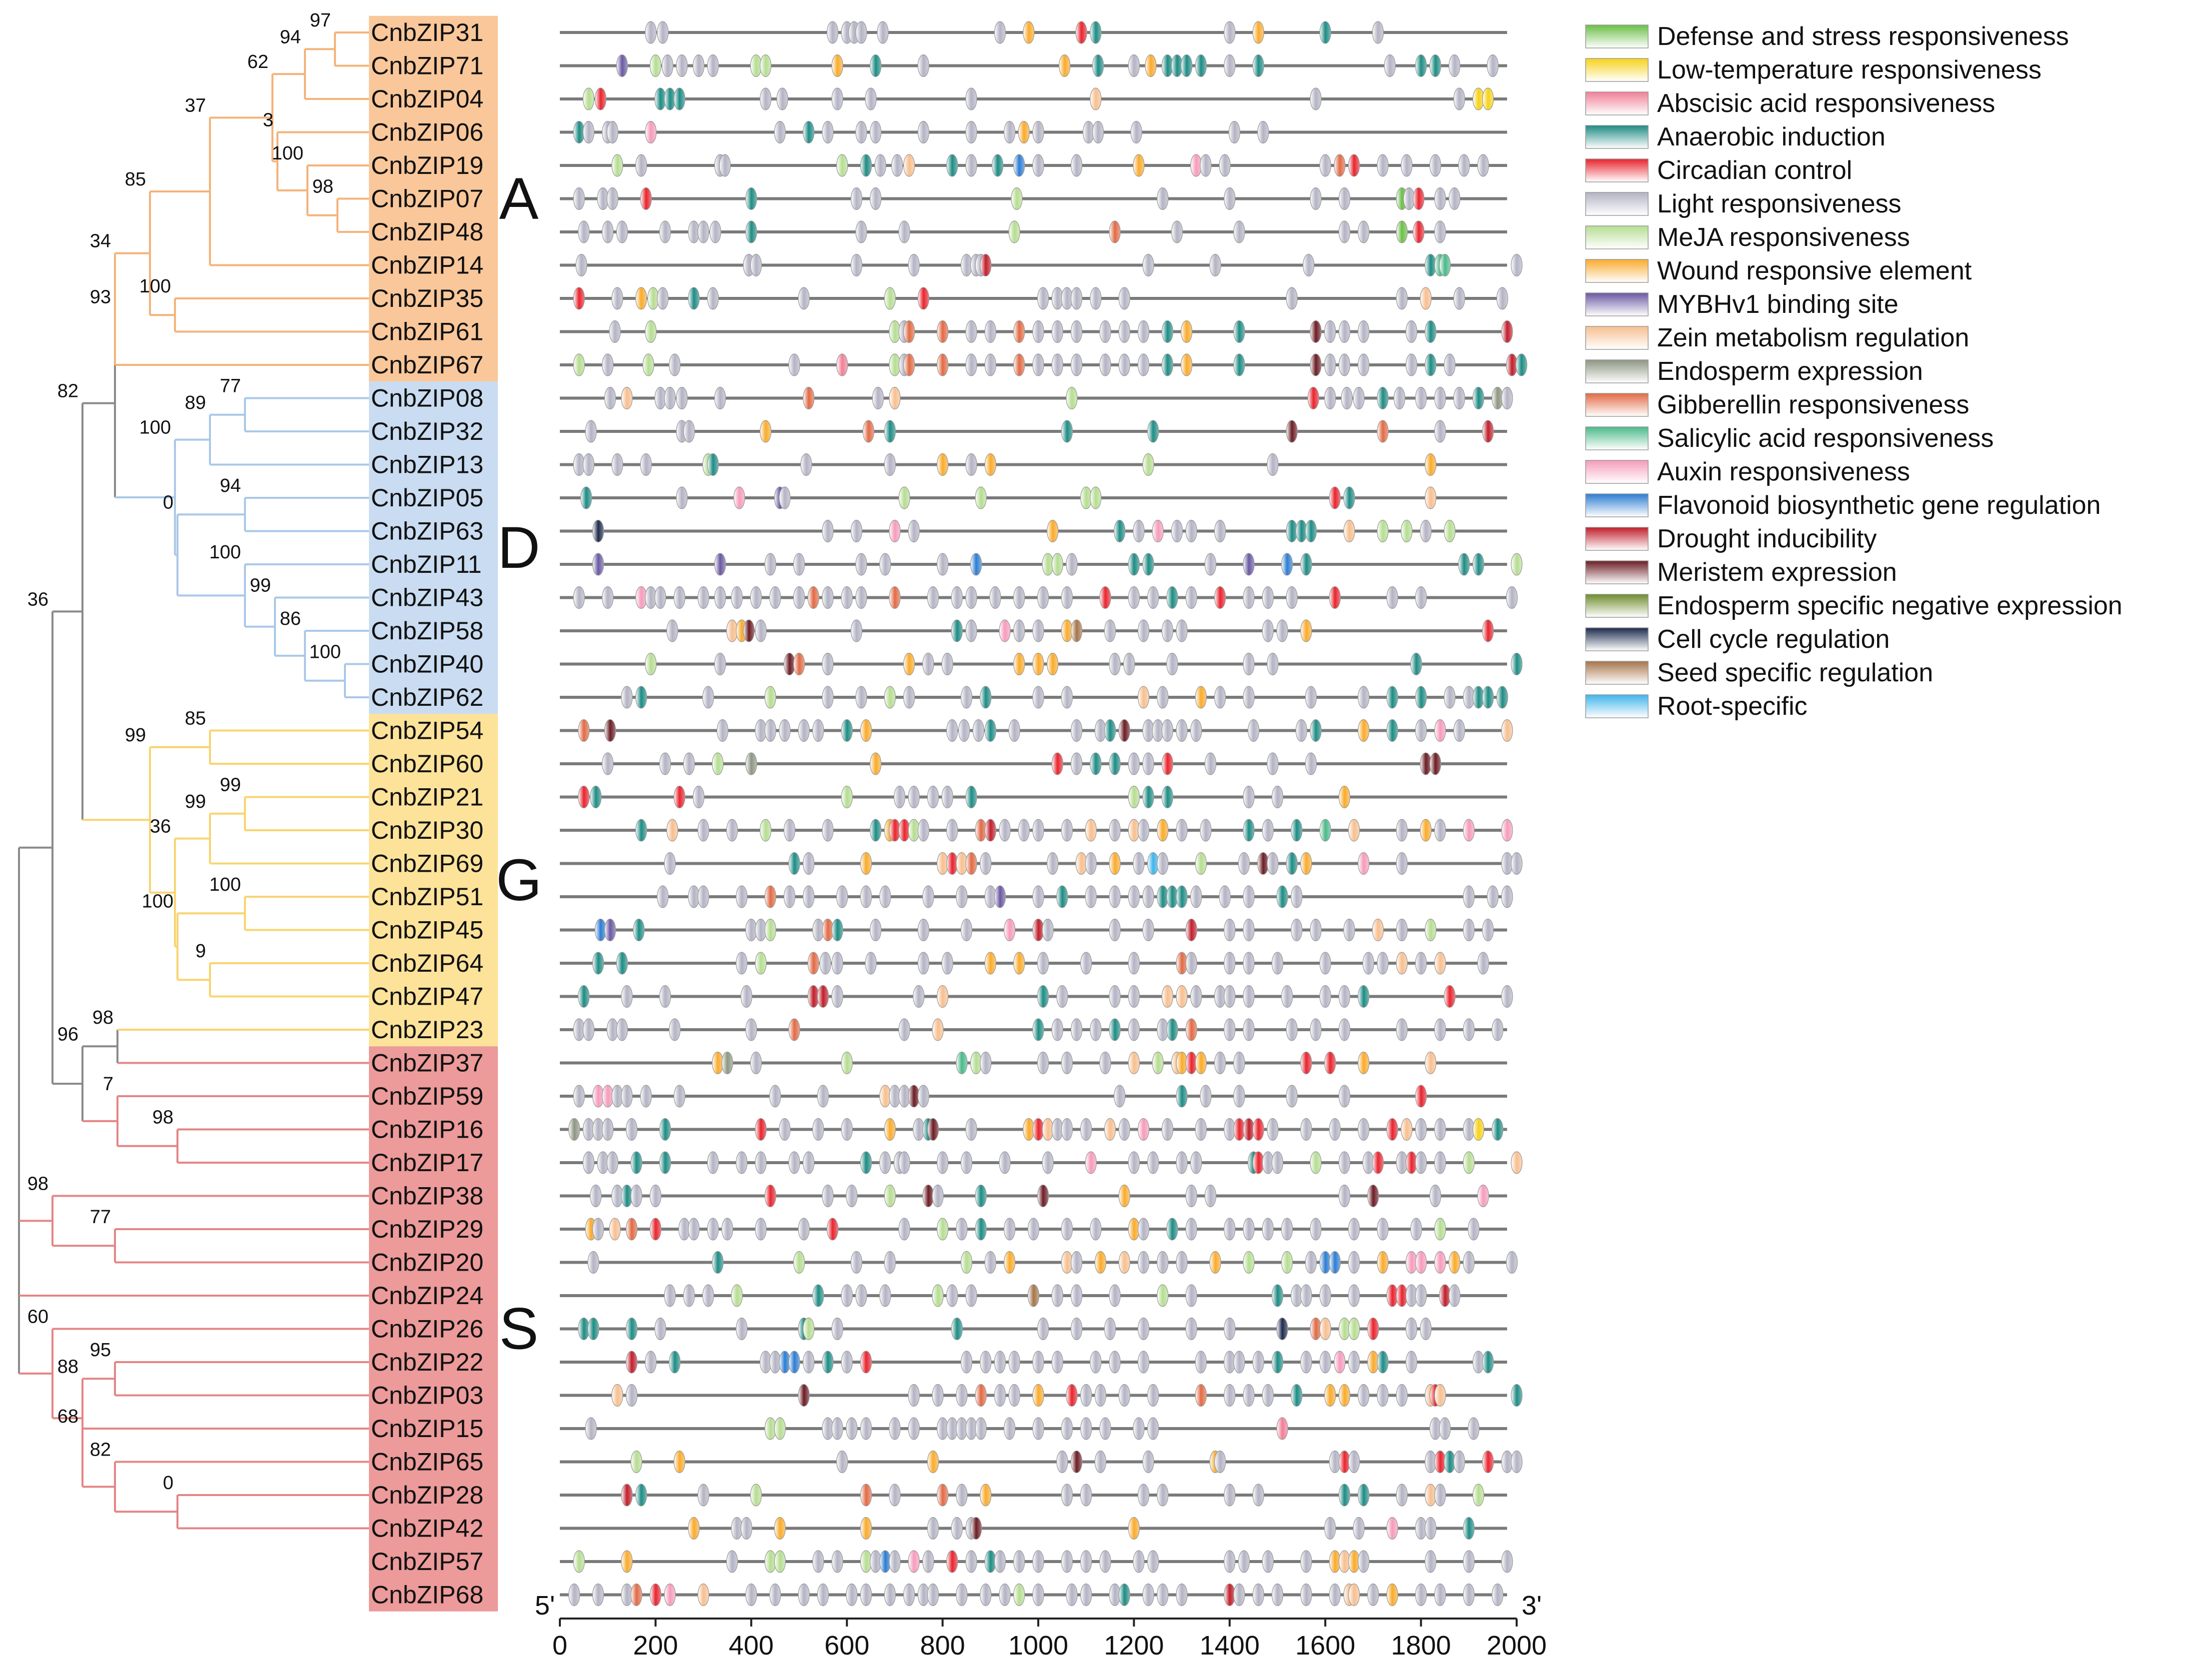  I want to click on bootstrap-value: 100, so click(225, 553).